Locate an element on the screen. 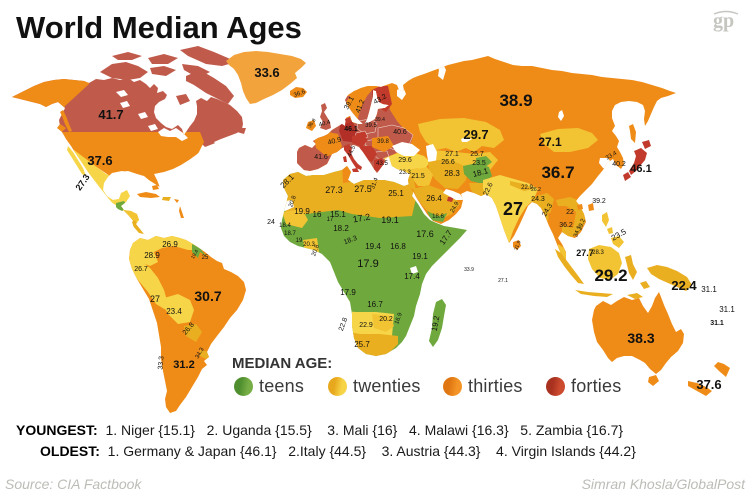 The height and width of the screenshot is (500, 750). svg-text: 36.6 is located at coordinates (300, 94).